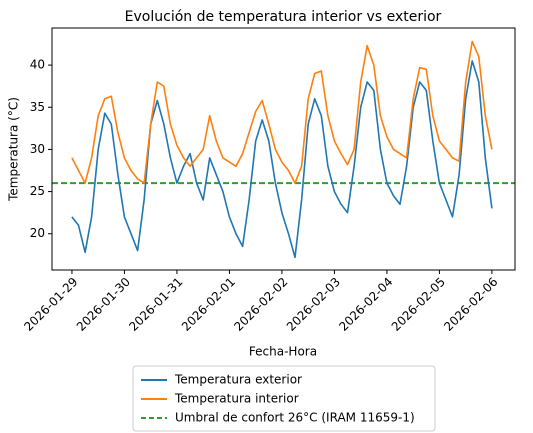 This screenshot has height=433, width=533. I want to click on x-tick-label: 2026-01-30, so click(103, 304).